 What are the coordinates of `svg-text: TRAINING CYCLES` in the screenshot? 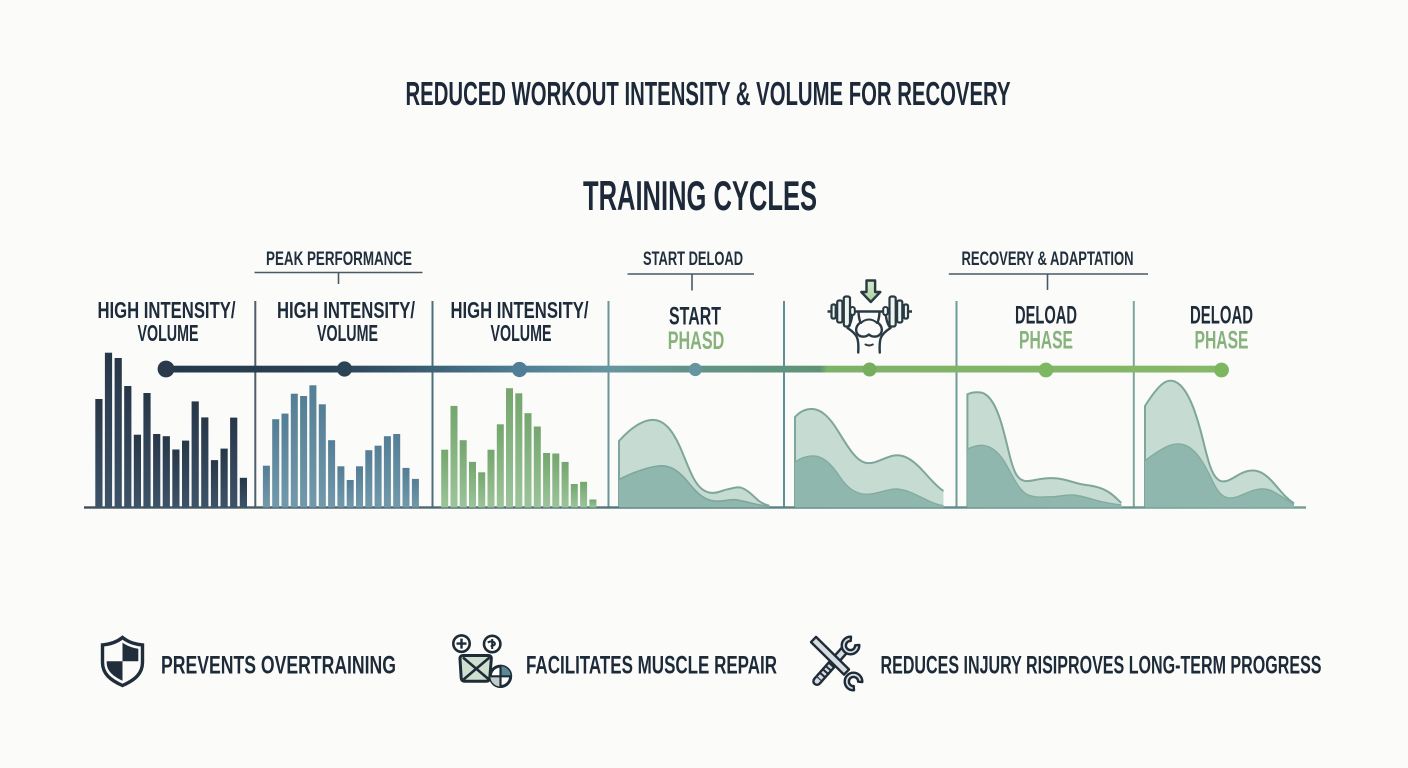 It's located at (700, 195).